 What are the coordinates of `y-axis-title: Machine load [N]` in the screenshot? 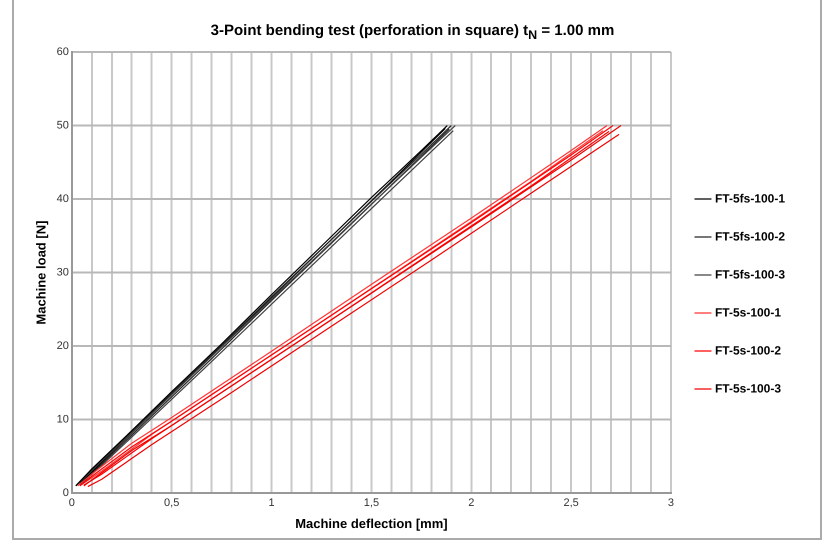 It's located at (40, 272).